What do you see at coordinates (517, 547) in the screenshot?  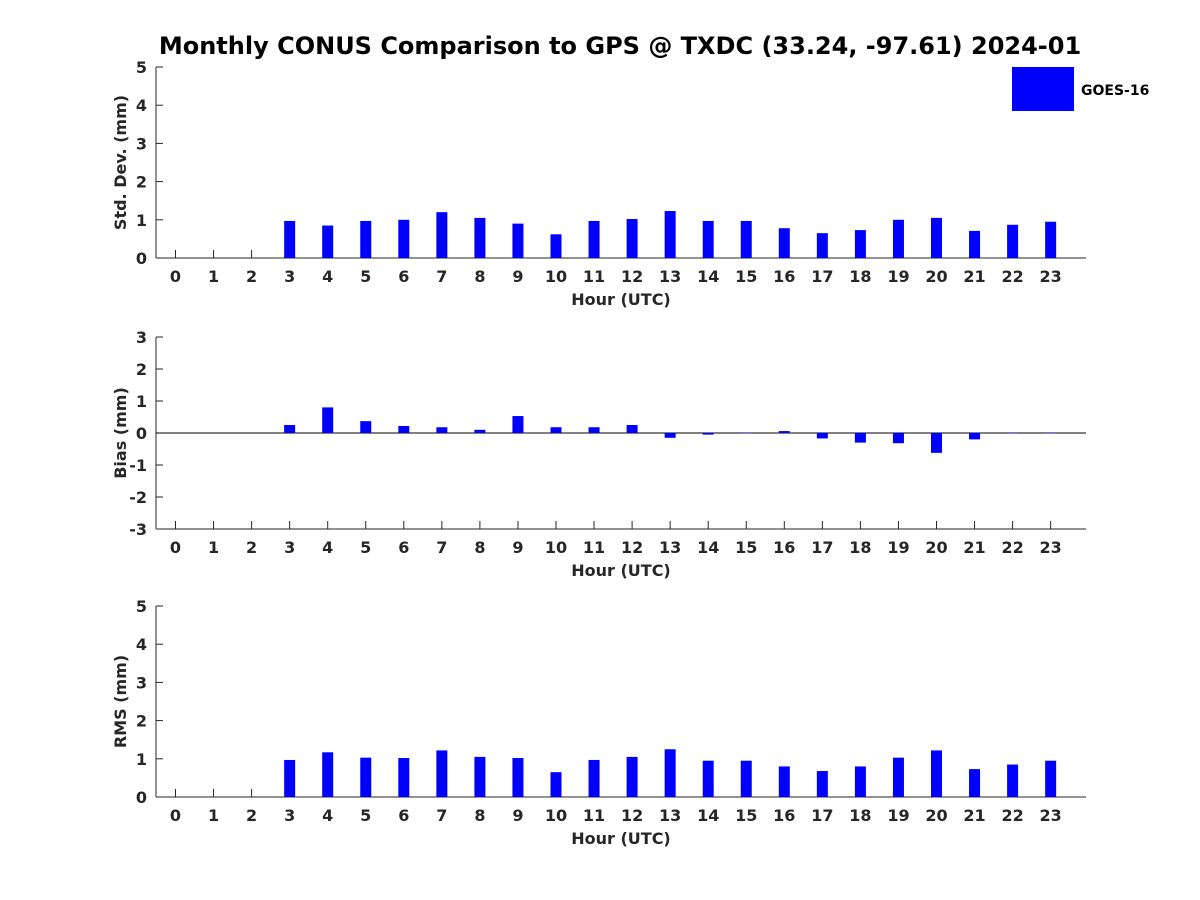 I see `x-tick-label: 9` at bounding box center [517, 547].